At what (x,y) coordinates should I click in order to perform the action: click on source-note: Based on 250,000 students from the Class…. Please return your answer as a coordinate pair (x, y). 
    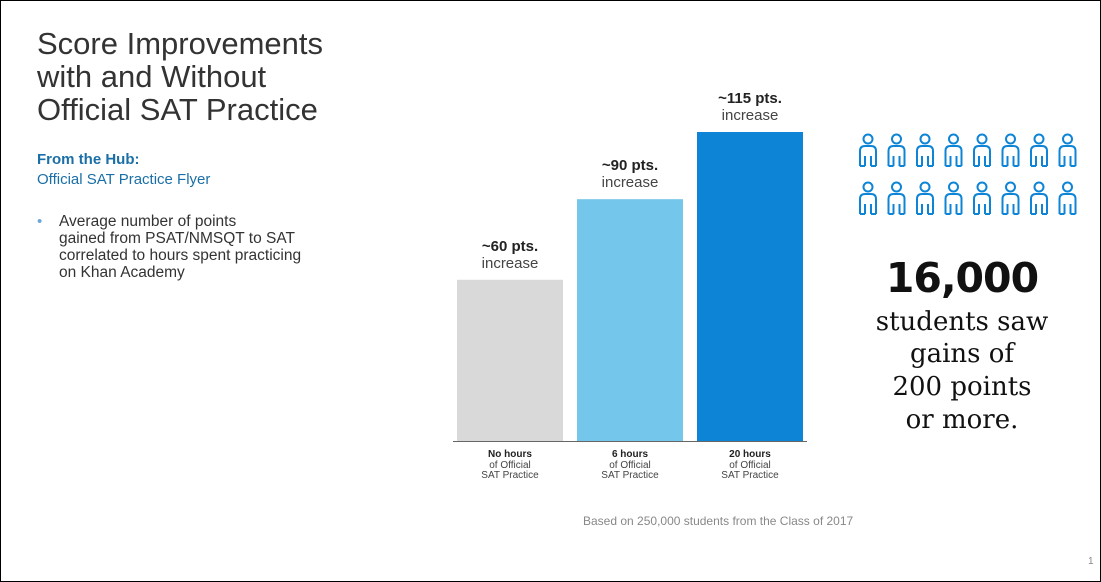
    Looking at the image, I should click on (718, 521).